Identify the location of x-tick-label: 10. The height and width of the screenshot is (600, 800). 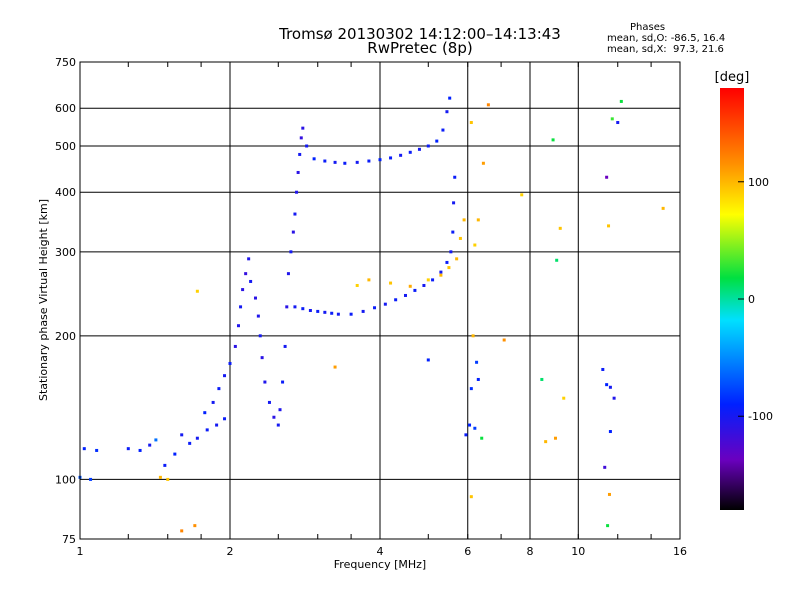
(578, 551).